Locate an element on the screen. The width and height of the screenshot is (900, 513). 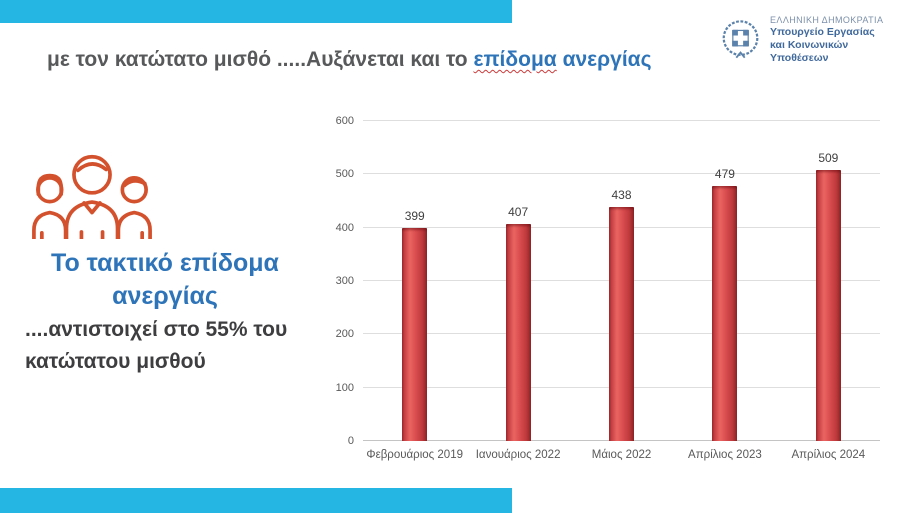
x-tick-label: Μάιος 2022 is located at coordinates (621, 455).